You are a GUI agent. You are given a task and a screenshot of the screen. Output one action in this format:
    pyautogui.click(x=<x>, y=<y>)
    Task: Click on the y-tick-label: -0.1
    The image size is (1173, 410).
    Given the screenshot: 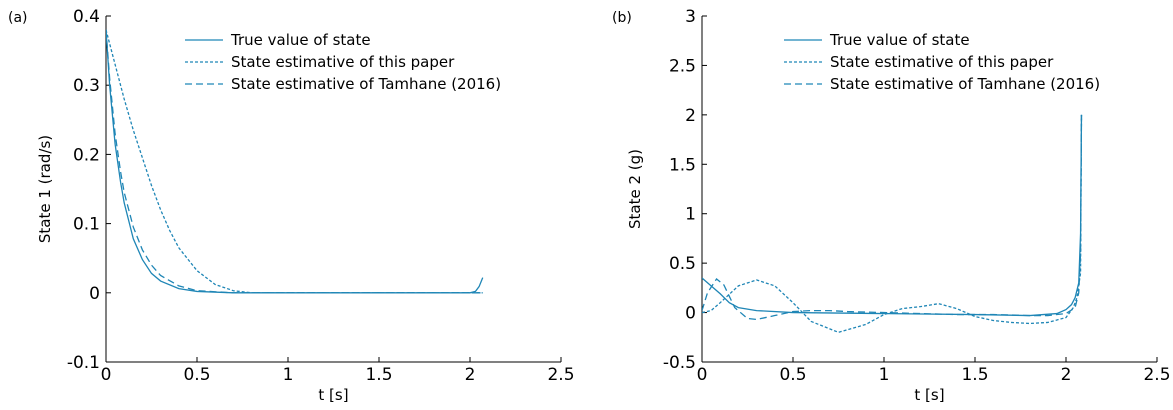 What is the action you would take?
    pyautogui.click(x=83, y=363)
    